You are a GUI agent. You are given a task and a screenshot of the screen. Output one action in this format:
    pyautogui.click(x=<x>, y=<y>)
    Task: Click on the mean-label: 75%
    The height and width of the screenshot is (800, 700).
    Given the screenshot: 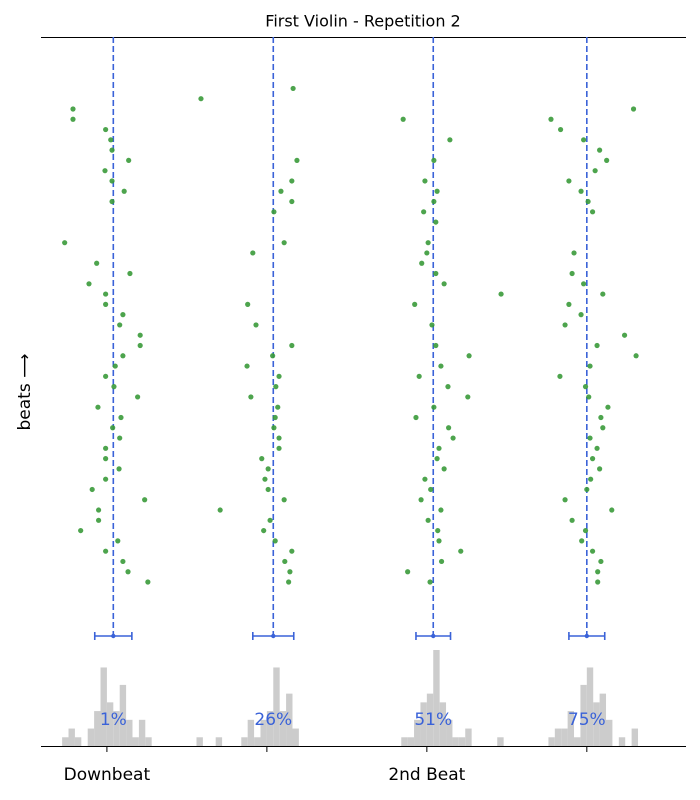 What is the action you would take?
    pyautogui.click(x=587, y=720)
    